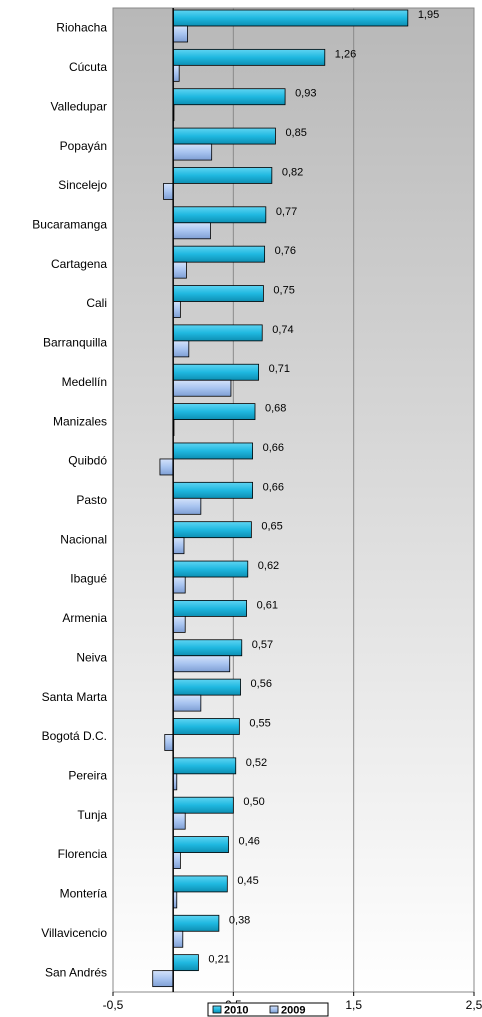 This screenshot has height=1017, width=482. I want to click on data-label: 0,65, so click(271, 527).